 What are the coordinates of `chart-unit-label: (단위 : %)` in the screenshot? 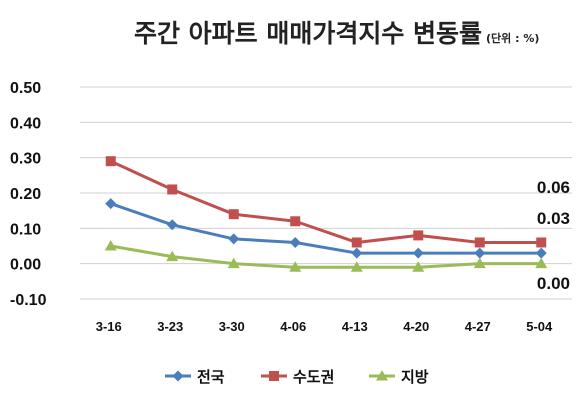 It's located at (512, 38).